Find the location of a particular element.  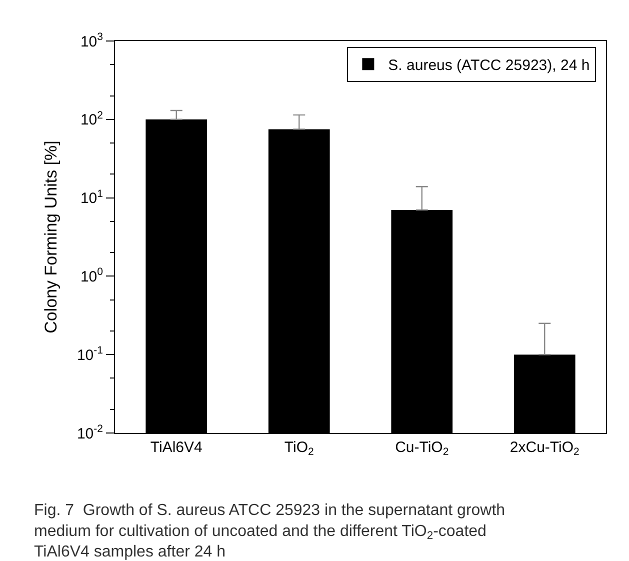

text: Fig. 7 Growth of S. aureus ATCC 25923 in the supernatant growth medium for cultivation of uncoated and the different TiO$_{2}$-coated TiAl6V4 samples after 24 h is located at coordinates (270, 531).